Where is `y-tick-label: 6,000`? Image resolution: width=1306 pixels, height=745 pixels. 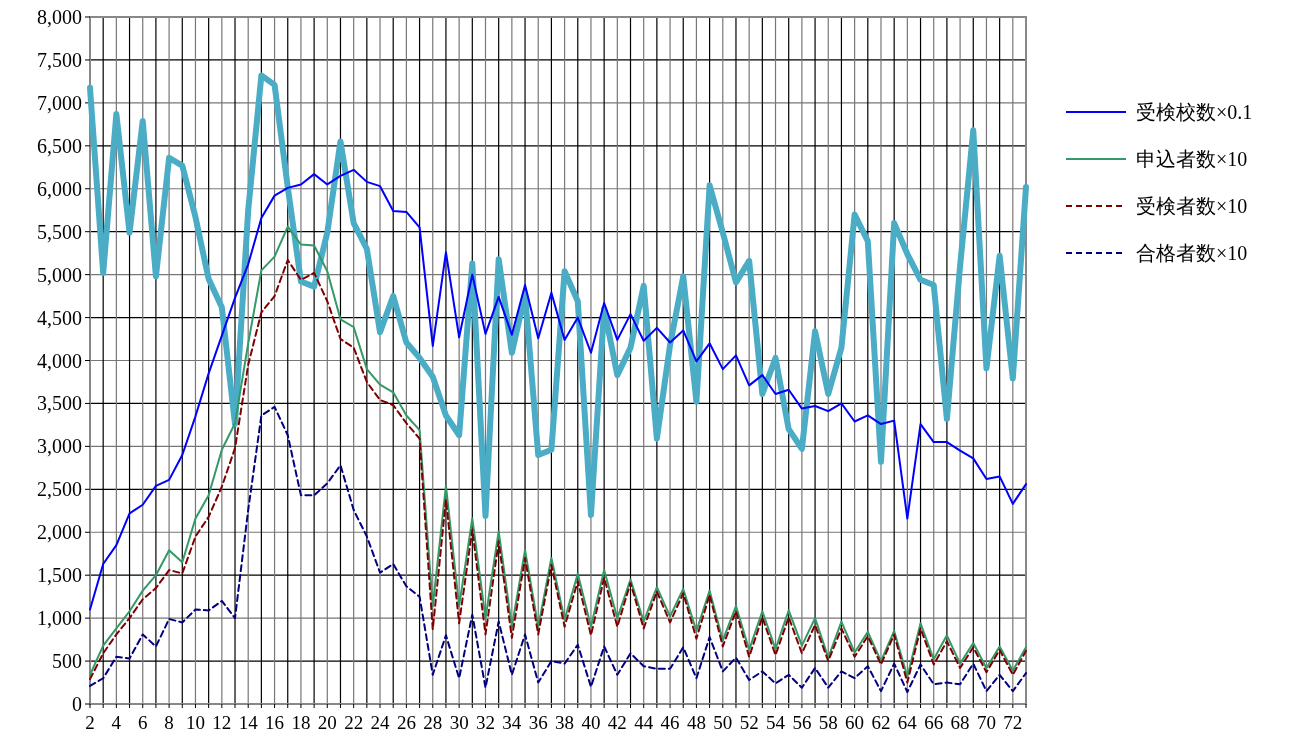
y-tick-label: 6,000 is located at coordinates (59, 188).